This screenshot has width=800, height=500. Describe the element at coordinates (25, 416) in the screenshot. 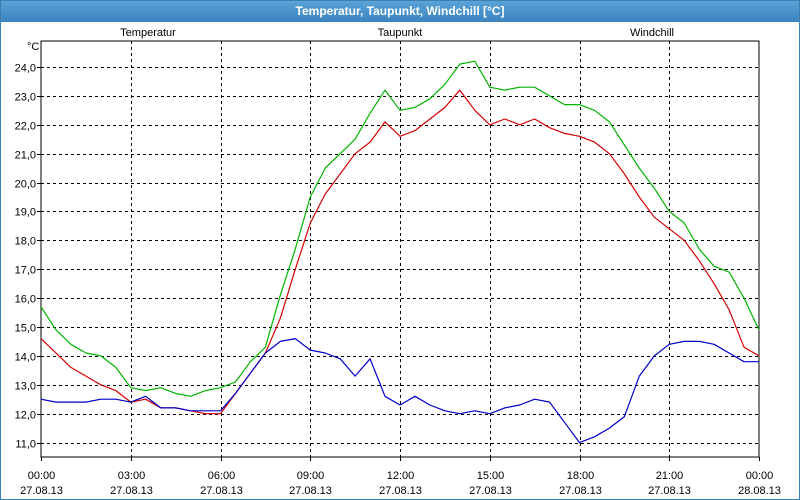

I see `y-tick-label: 12,0` at that location.